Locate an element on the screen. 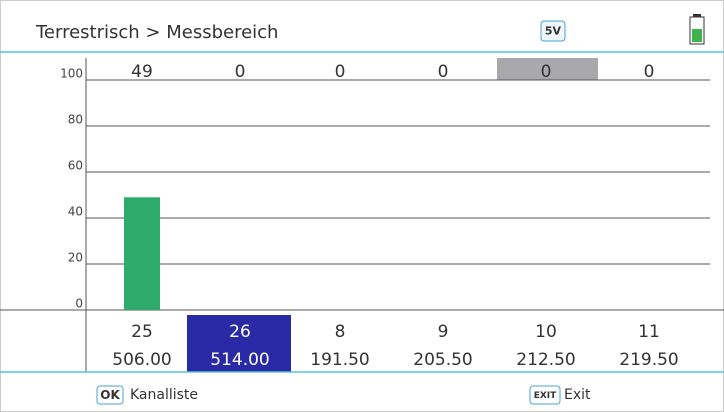  voltage-badge is located at coordinates (553, 31).